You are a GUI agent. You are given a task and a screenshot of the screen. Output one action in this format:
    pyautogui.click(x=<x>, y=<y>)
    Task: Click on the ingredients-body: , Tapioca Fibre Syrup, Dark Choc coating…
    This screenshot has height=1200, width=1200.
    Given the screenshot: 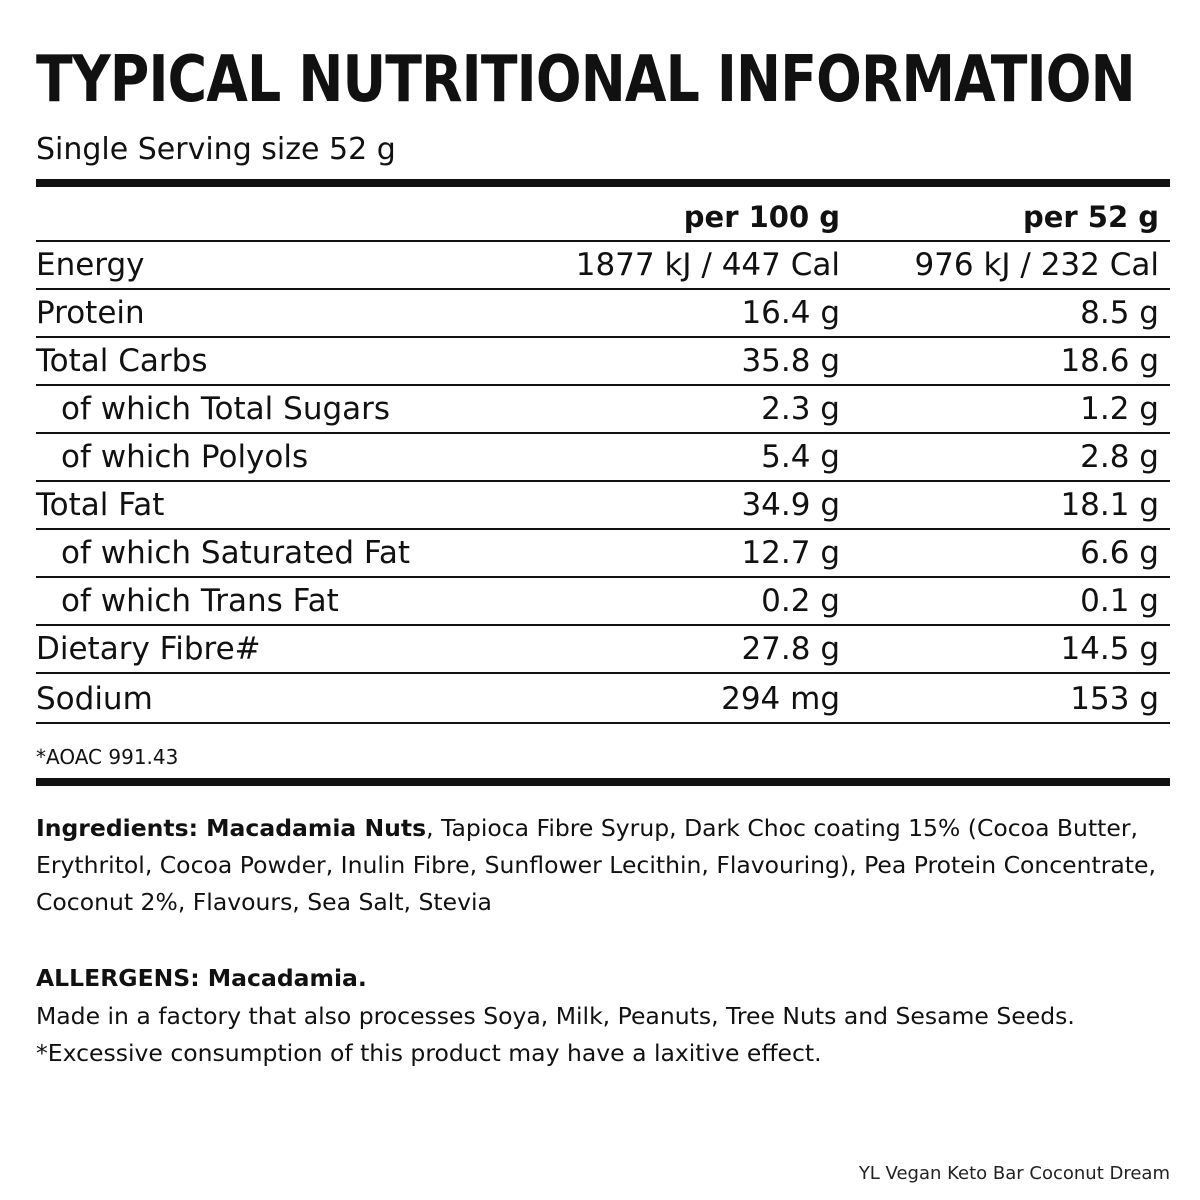 What is the action you would take?
    pyautogui.click(x=596, y=865)
    